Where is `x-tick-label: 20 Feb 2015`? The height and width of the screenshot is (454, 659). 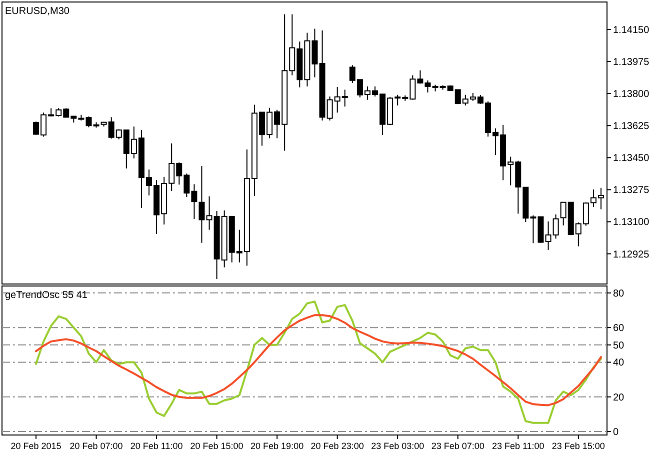
x-tick-label: 20 Feb 2015 is located at coordinates (36, 446).